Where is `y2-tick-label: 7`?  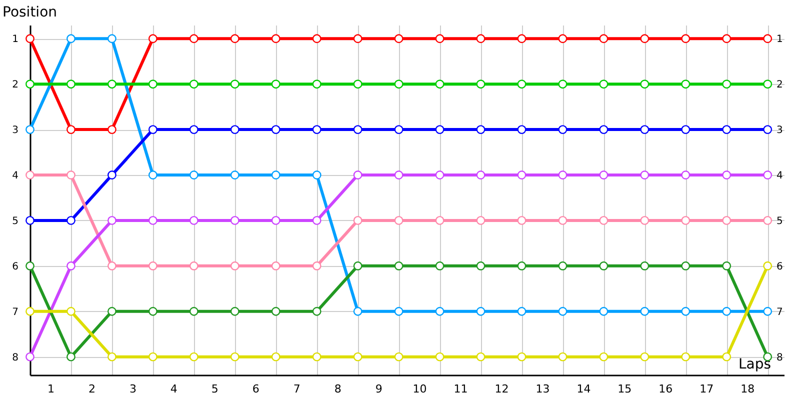
y2-tick-label: 7 is located at coordinates (779, 312).